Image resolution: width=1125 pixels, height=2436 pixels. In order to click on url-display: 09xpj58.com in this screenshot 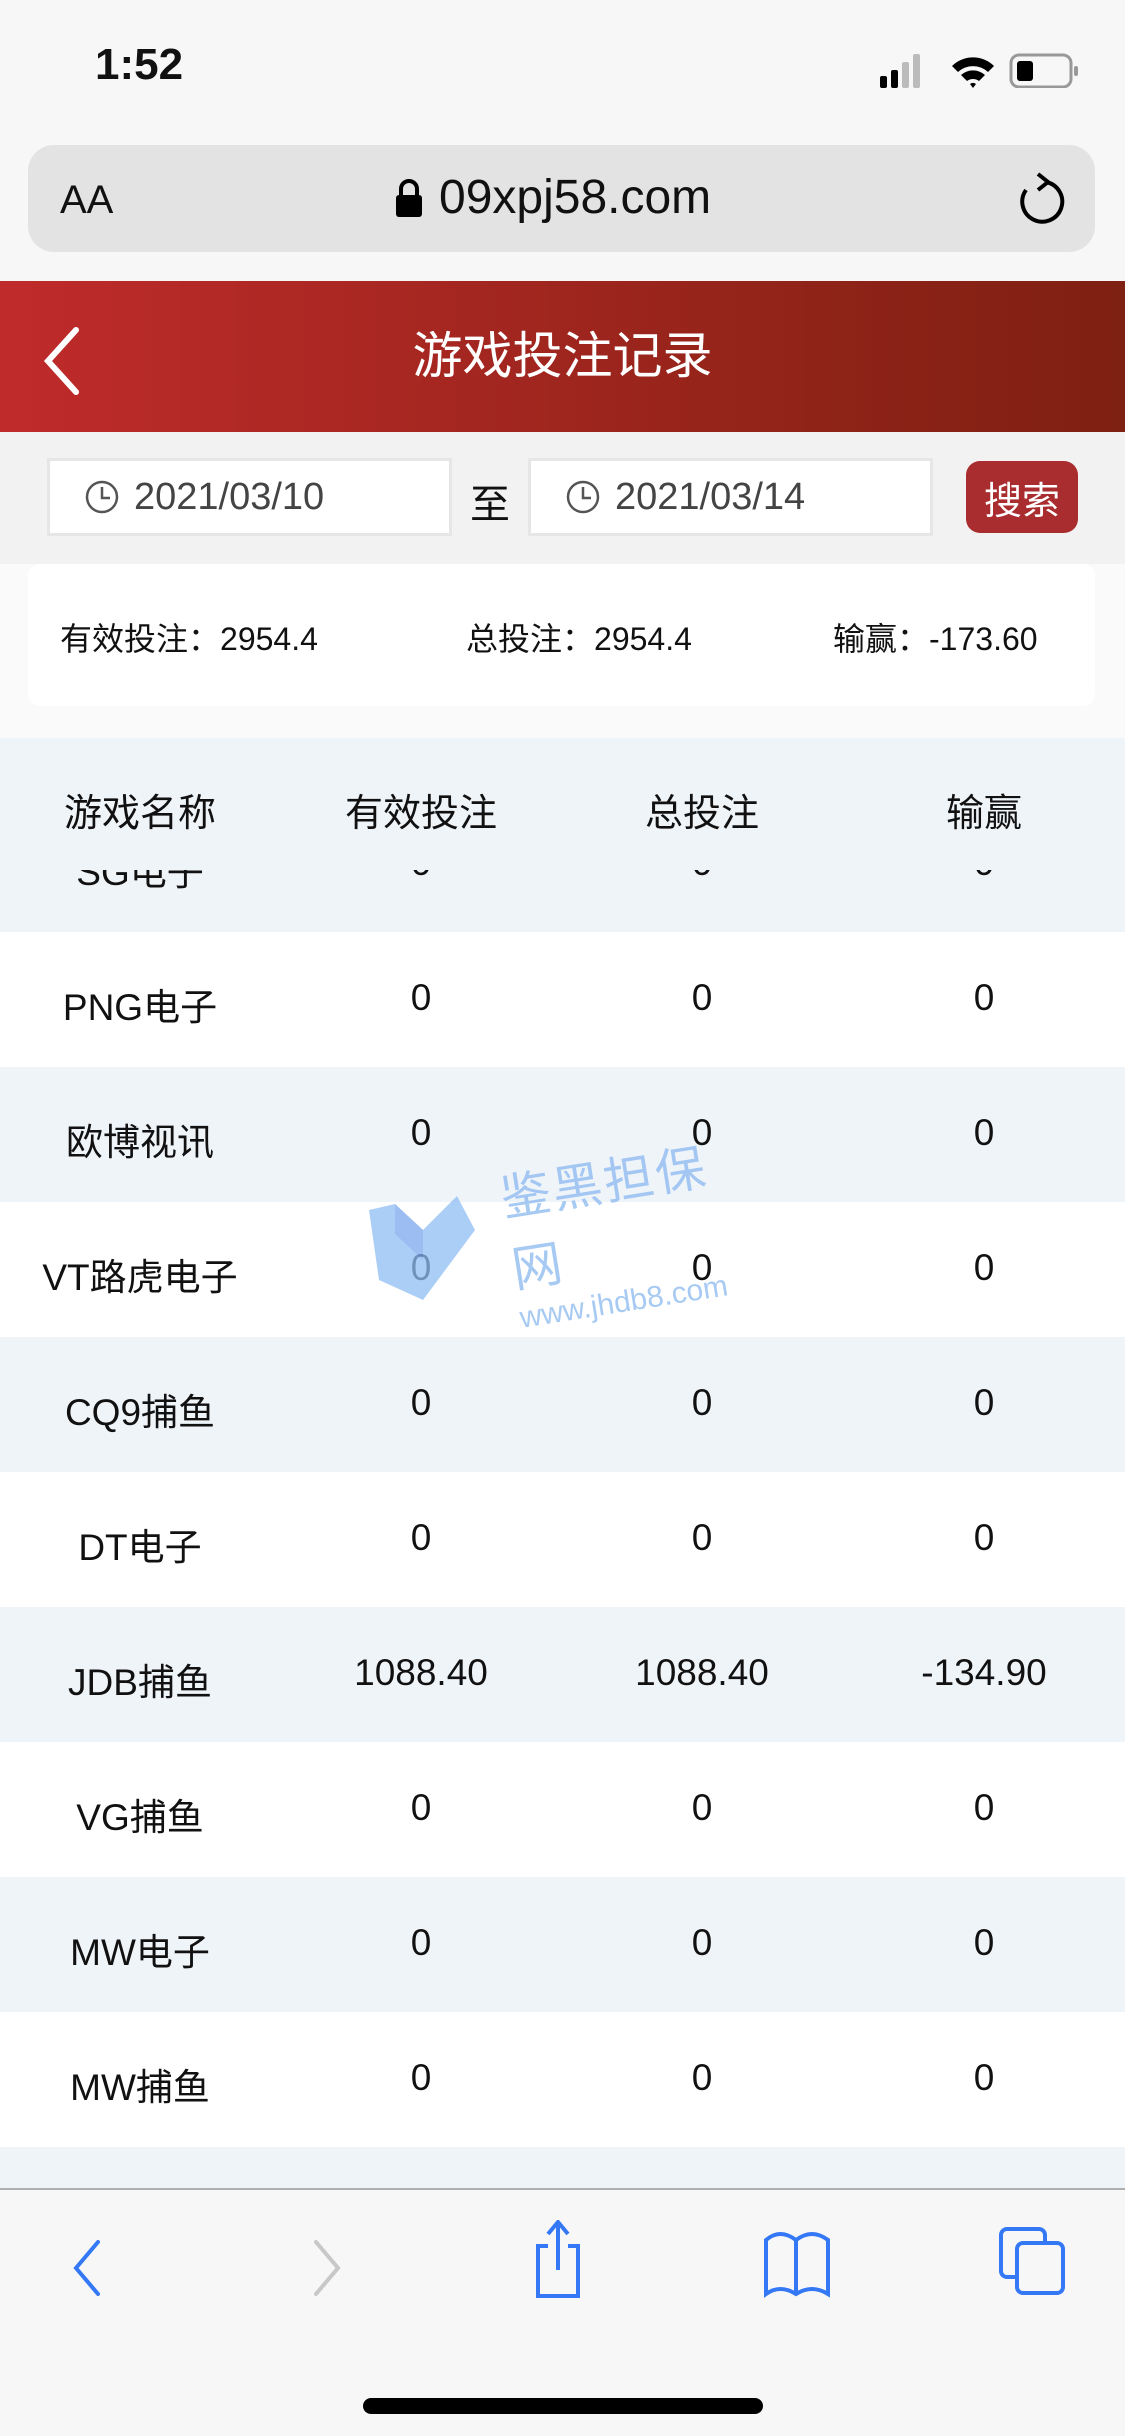, I will do `click(553, 197)`.